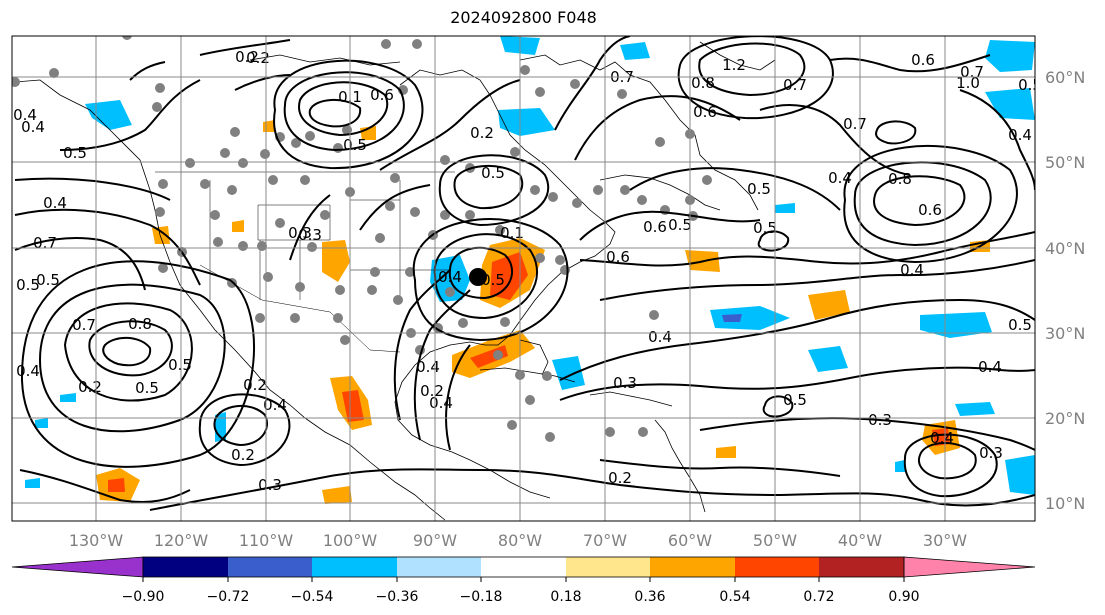 This screenshot has height=615, width=1105. What do you see at coordinates (481, 597) in the screenshot?
I see `colorbar-label: −0.18` at bounding box center [481, 597].